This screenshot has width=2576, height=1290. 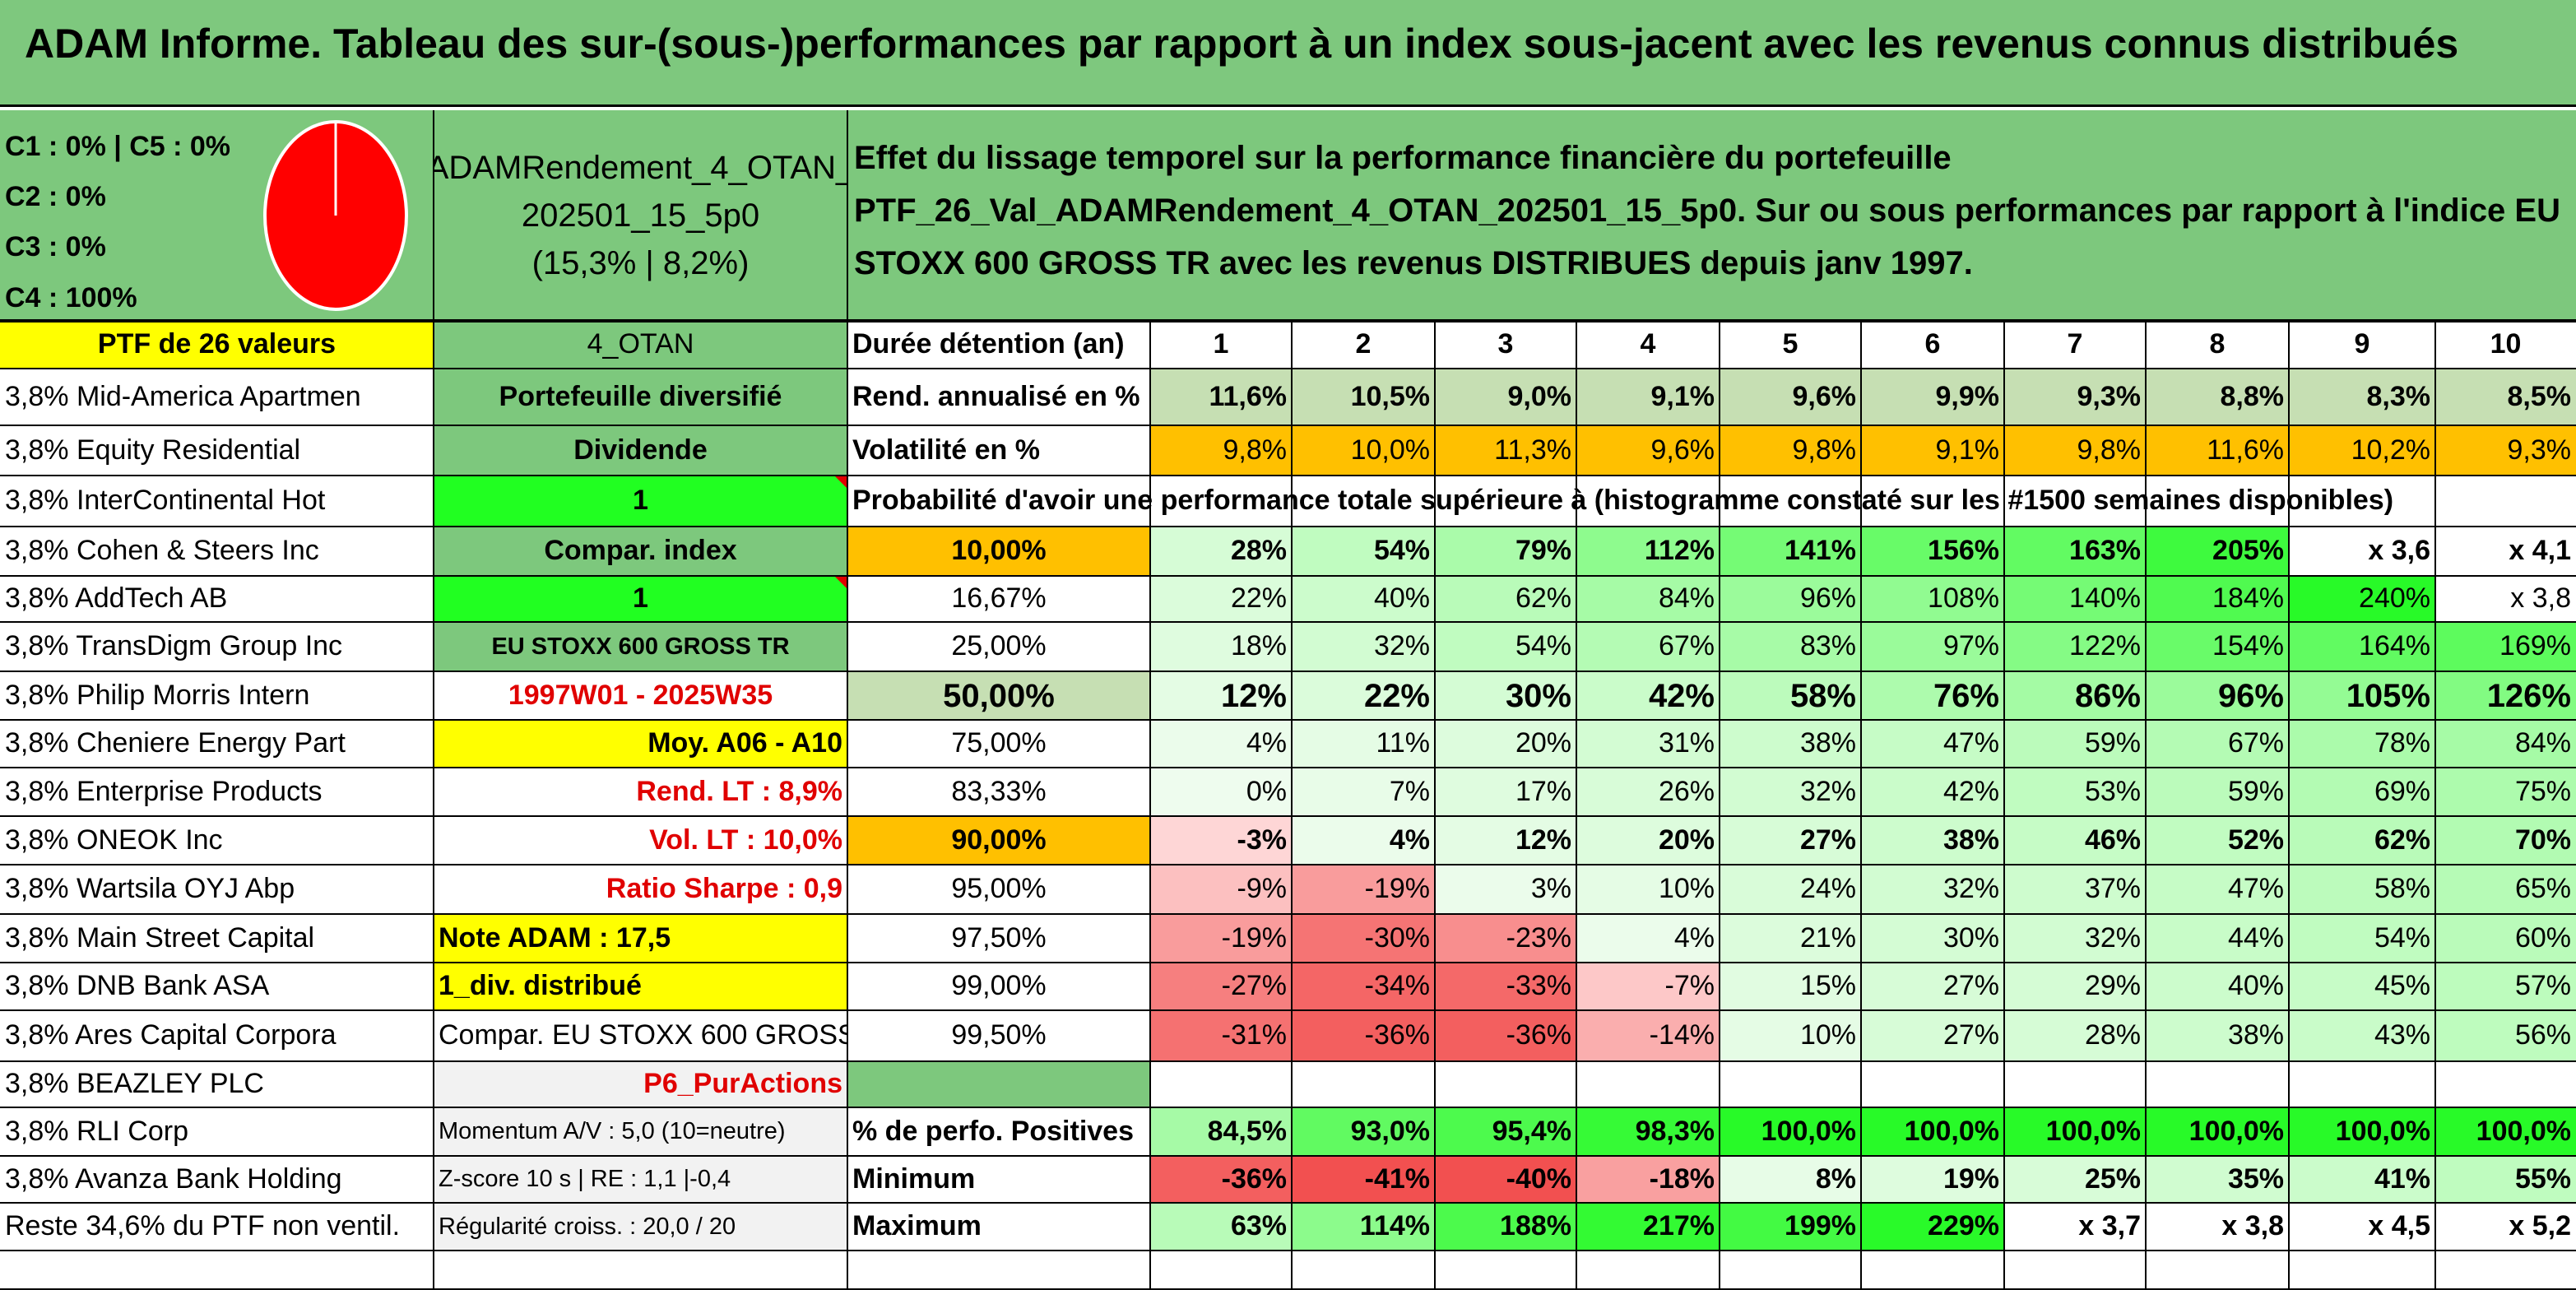 I want to click on vol-value: 9,1%, so click(x=1933, y=450).